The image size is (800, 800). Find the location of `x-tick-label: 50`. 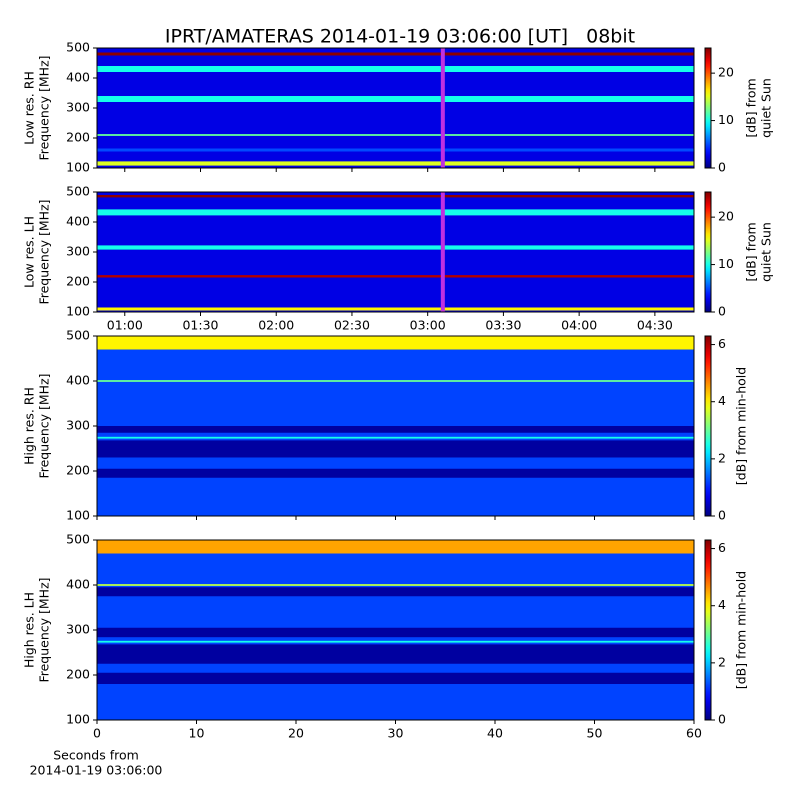

x-tick-label: 50 is located at coordinates (595, 733).